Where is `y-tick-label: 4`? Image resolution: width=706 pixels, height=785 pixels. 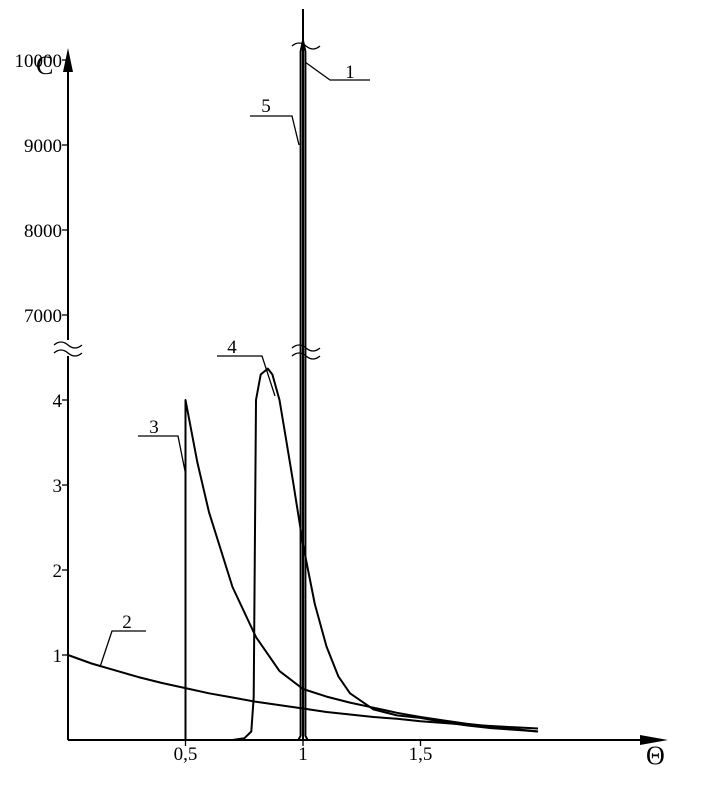
y-tick-label: 4 is located at coordinates (58, 401).